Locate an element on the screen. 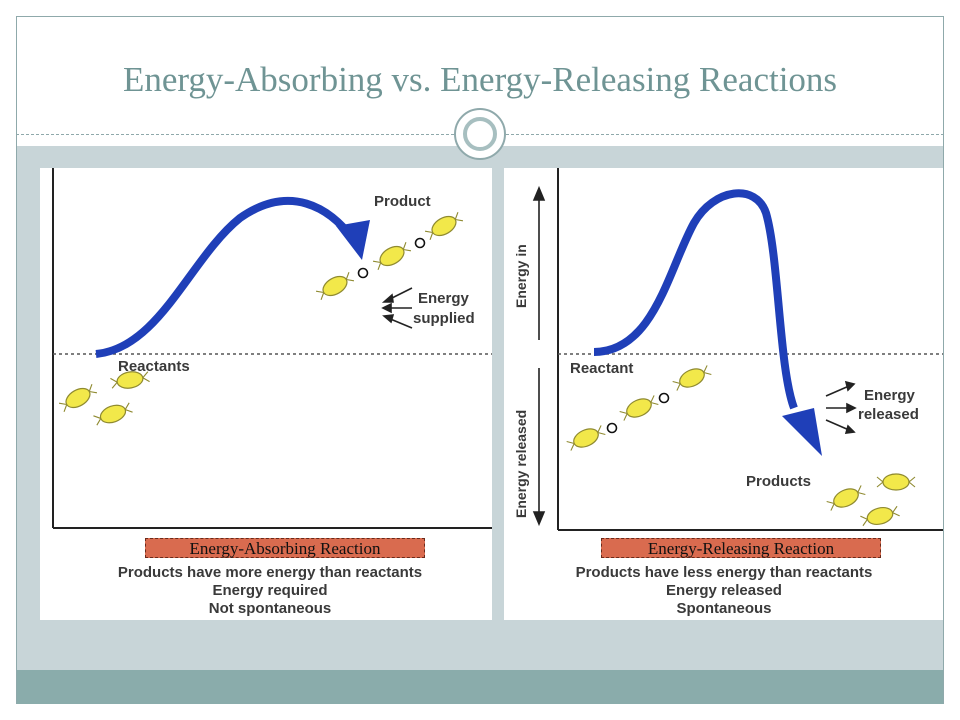  circle-ornament-icon is located at coordinates (480, 134).